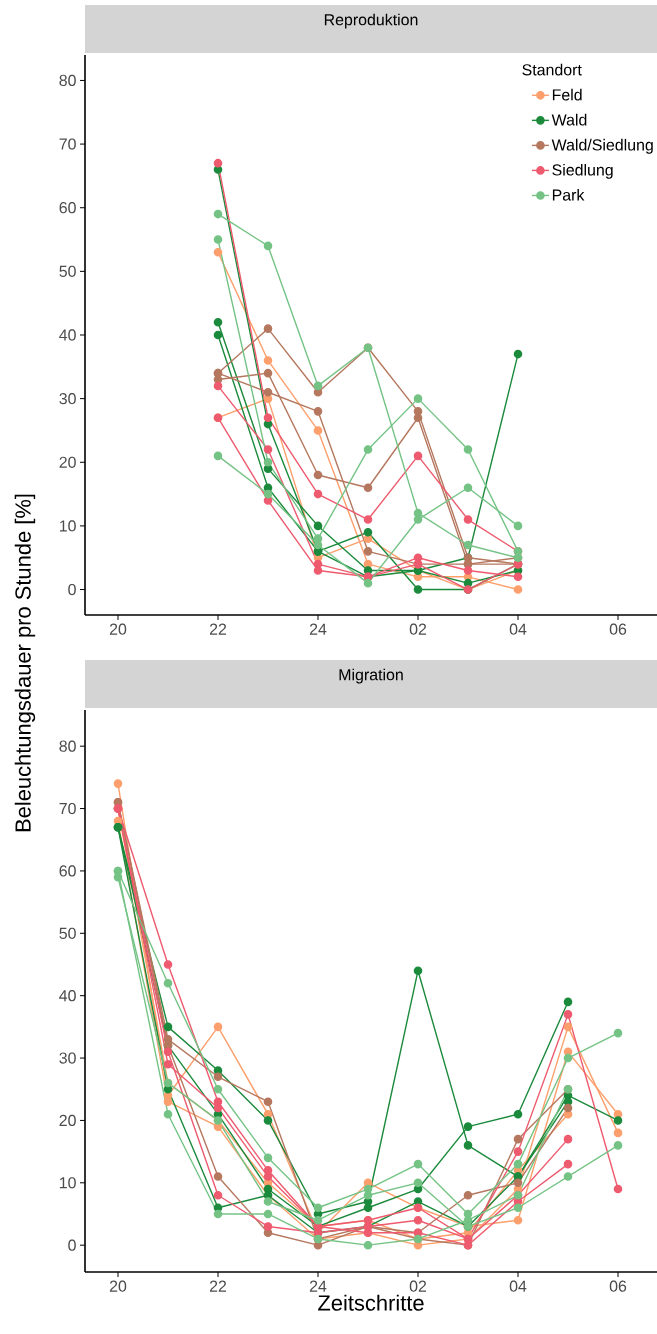  Describe the element at coordinates (602, 146) in the screenshot. I see `legend-label: Wald/Siedlung` at that location.